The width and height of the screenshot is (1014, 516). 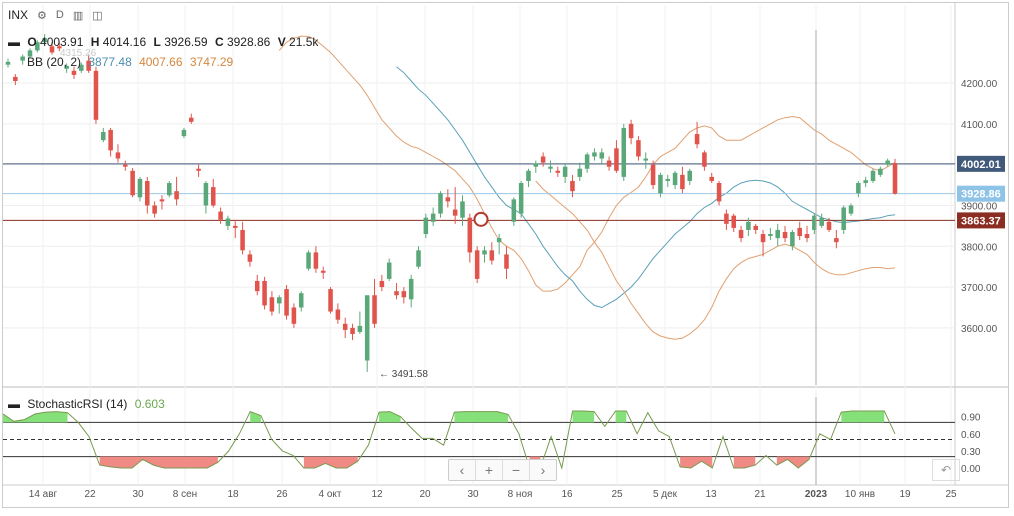 I want to click on zoom-out-button: −, so click(x=516, y=470).